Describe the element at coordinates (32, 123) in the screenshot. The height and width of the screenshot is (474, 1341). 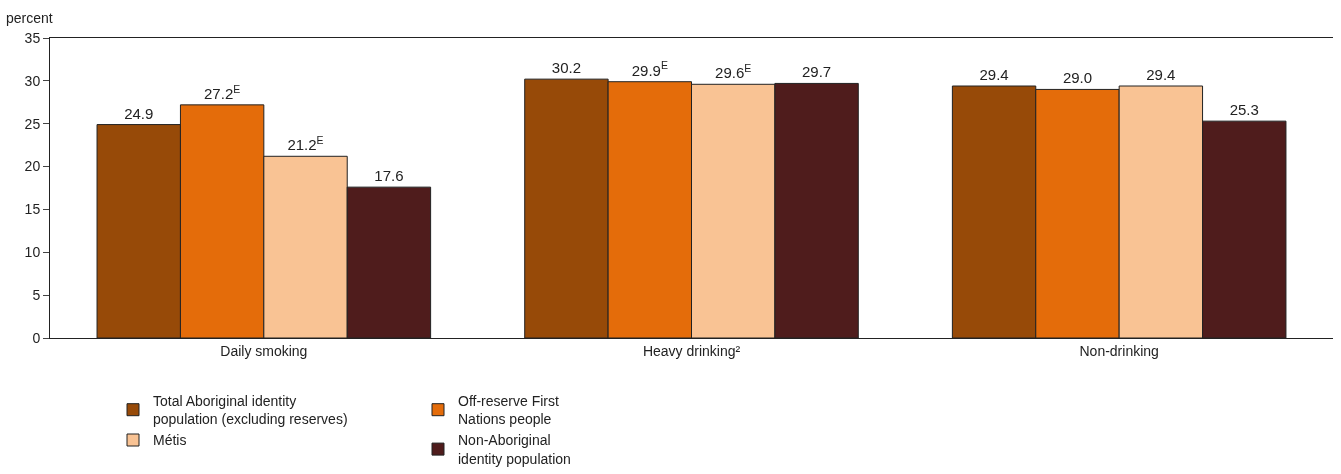
I see `y-tick-label: 25` at that location.